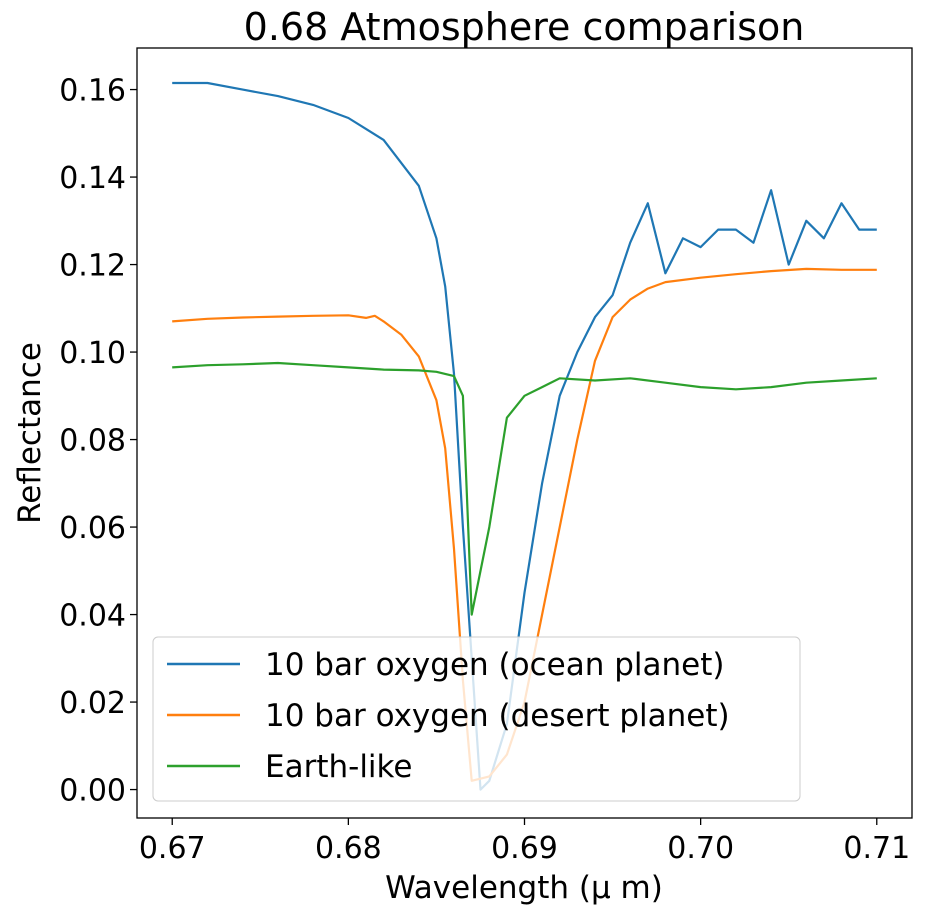  I want to click on x-tick-label: 0.69, so click(524, 848).